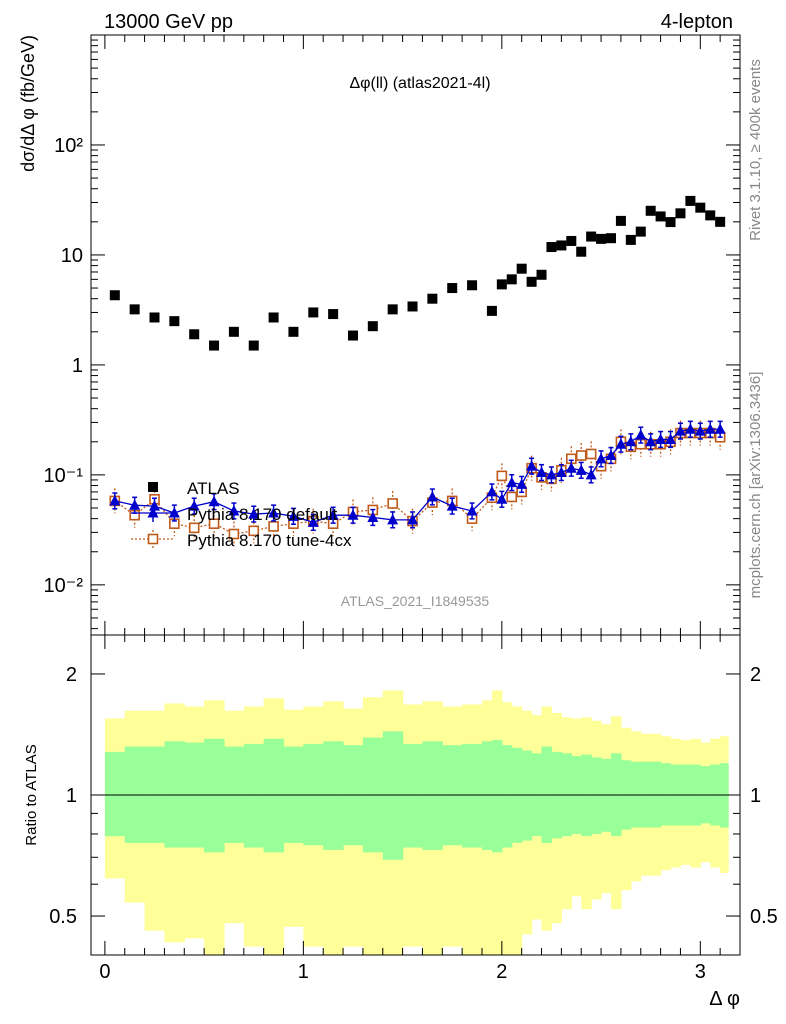 Image resolution: width=786 pixels, height=1024 pixels. I want to click on rivet-label: Rivet 3.1.10, ≥ 400k events, so click(755, 150).